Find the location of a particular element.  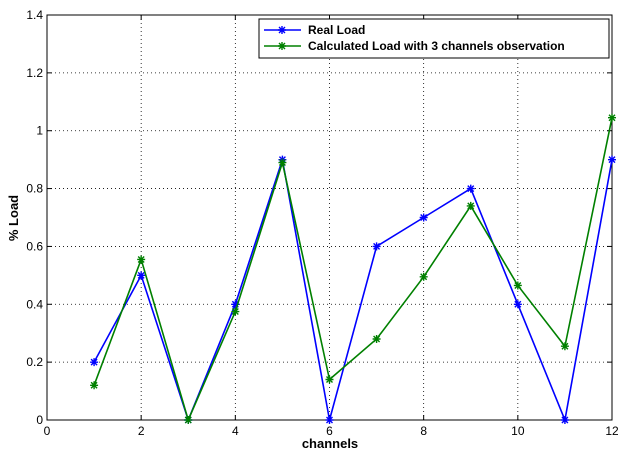

x-tick-label: 12 is located at coordinates (611, 431).